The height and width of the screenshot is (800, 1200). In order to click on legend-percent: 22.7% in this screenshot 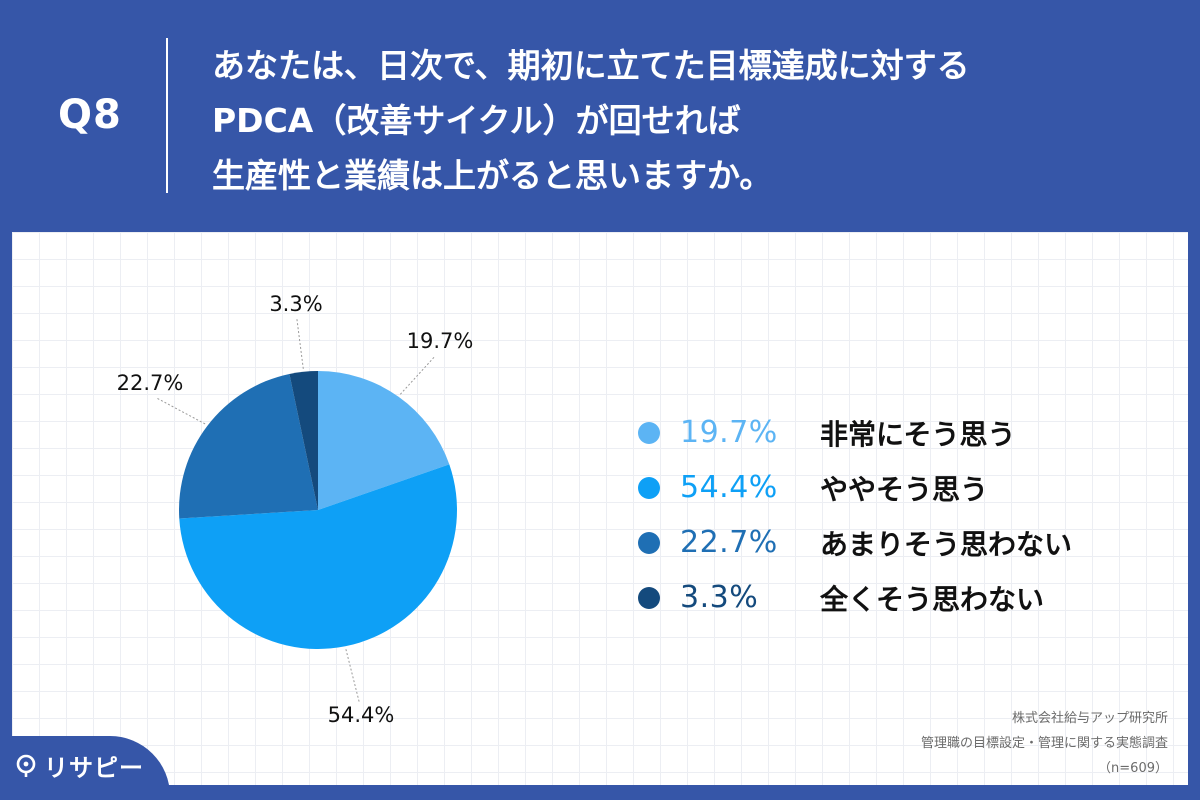, I will do `click(729, 542)`.